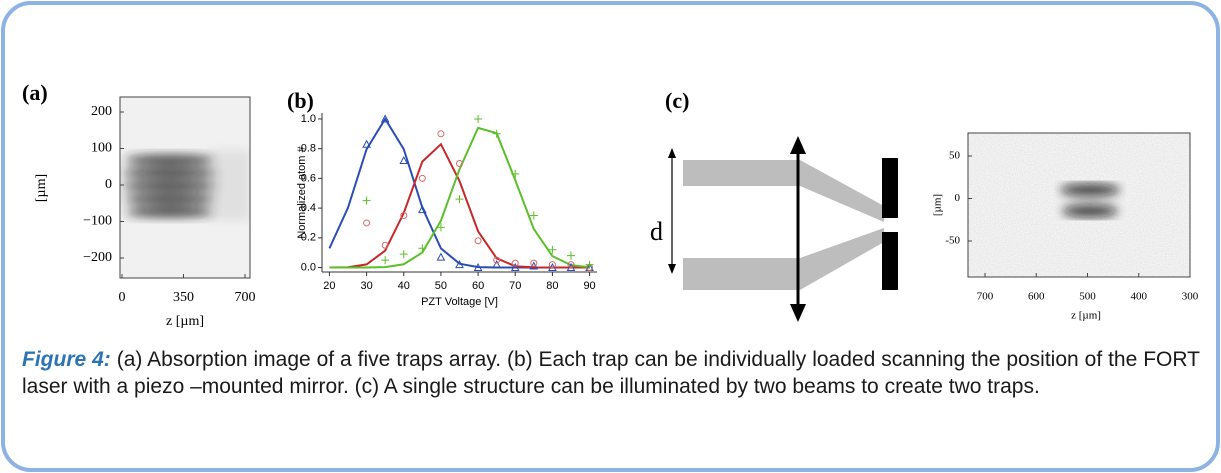 The image size is (1221, 473). I want to click on x-tick-label: 50, so click(441, 286).